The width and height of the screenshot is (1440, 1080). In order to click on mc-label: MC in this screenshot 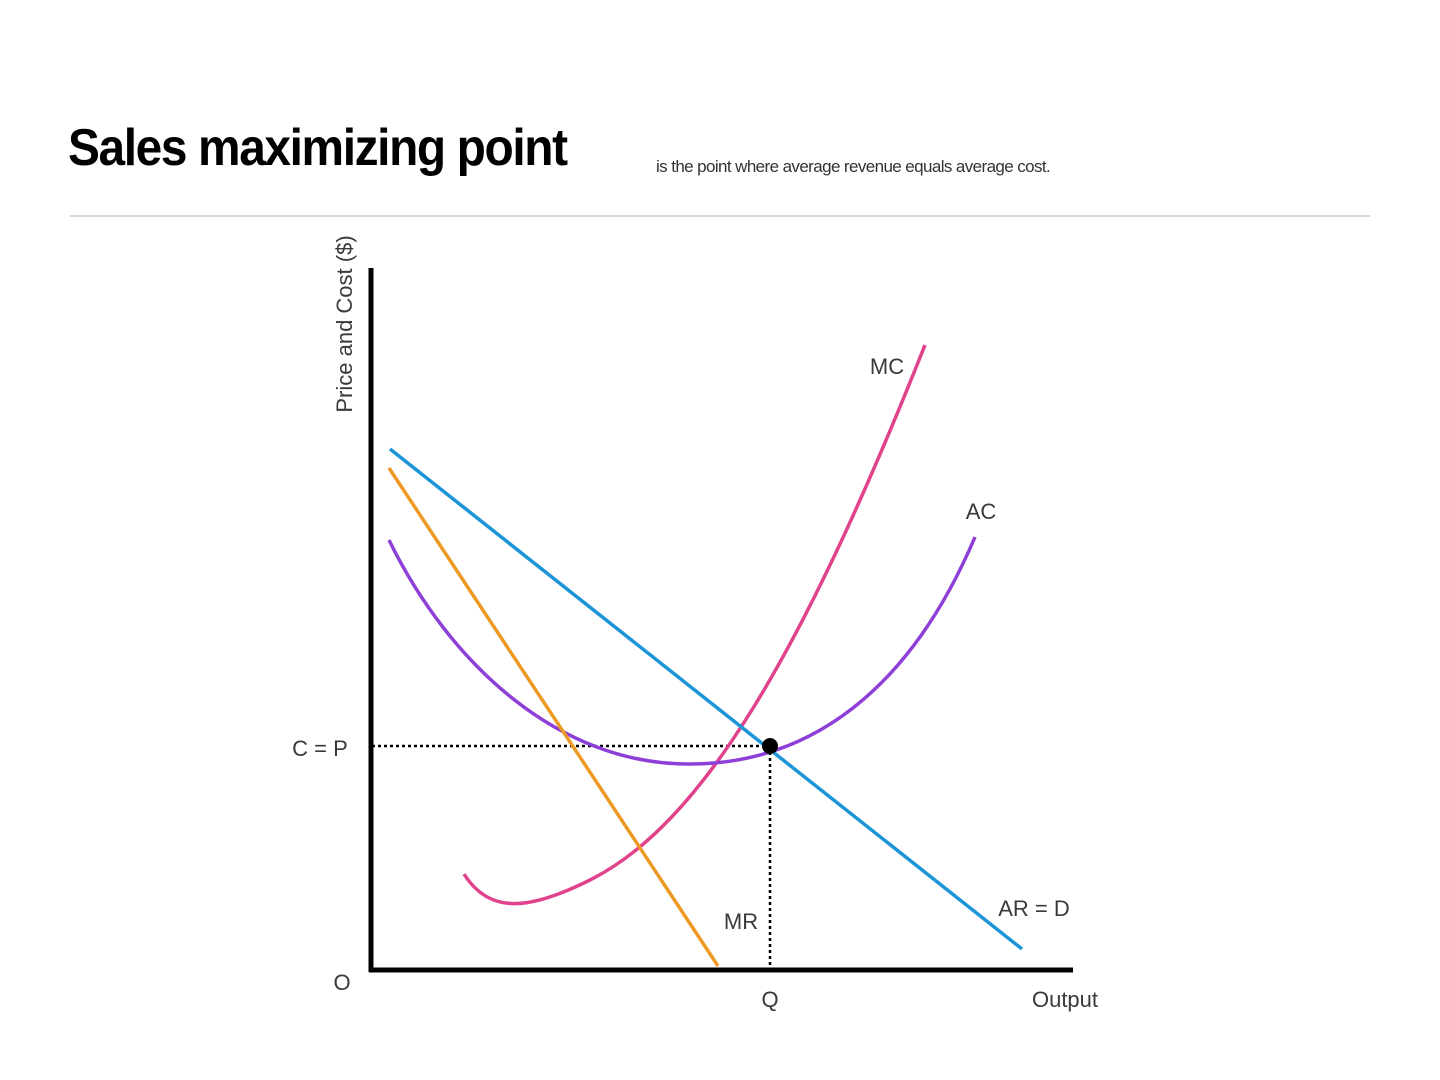, I will do `click(887, 366)`.